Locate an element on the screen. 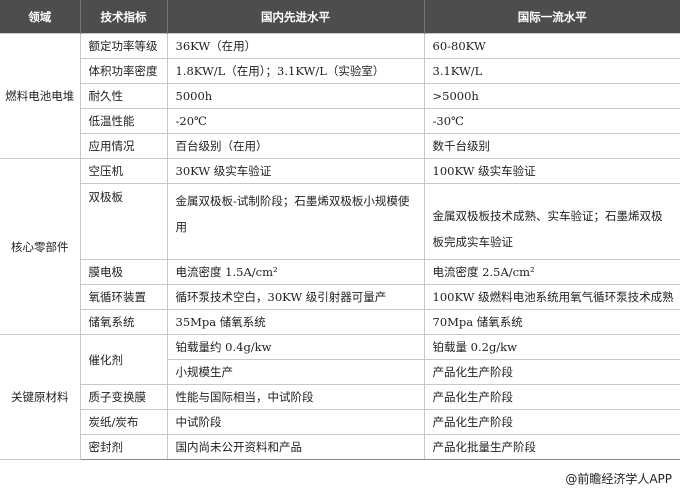 This screenshot has width=680, height=494. table-row: 膜电极 电流密度 1.5A/cm² 电流密度 2.5A/cm² is located at coordinates (340, 272).